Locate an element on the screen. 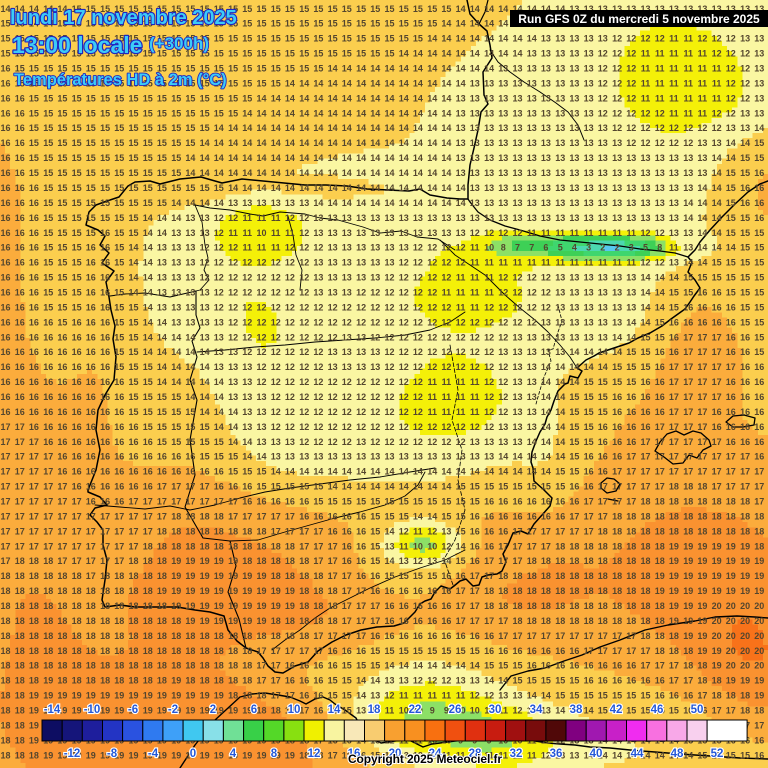 This screenshot has width=768, height=768. svg-text: 8 is located at coordinates (274, 754).